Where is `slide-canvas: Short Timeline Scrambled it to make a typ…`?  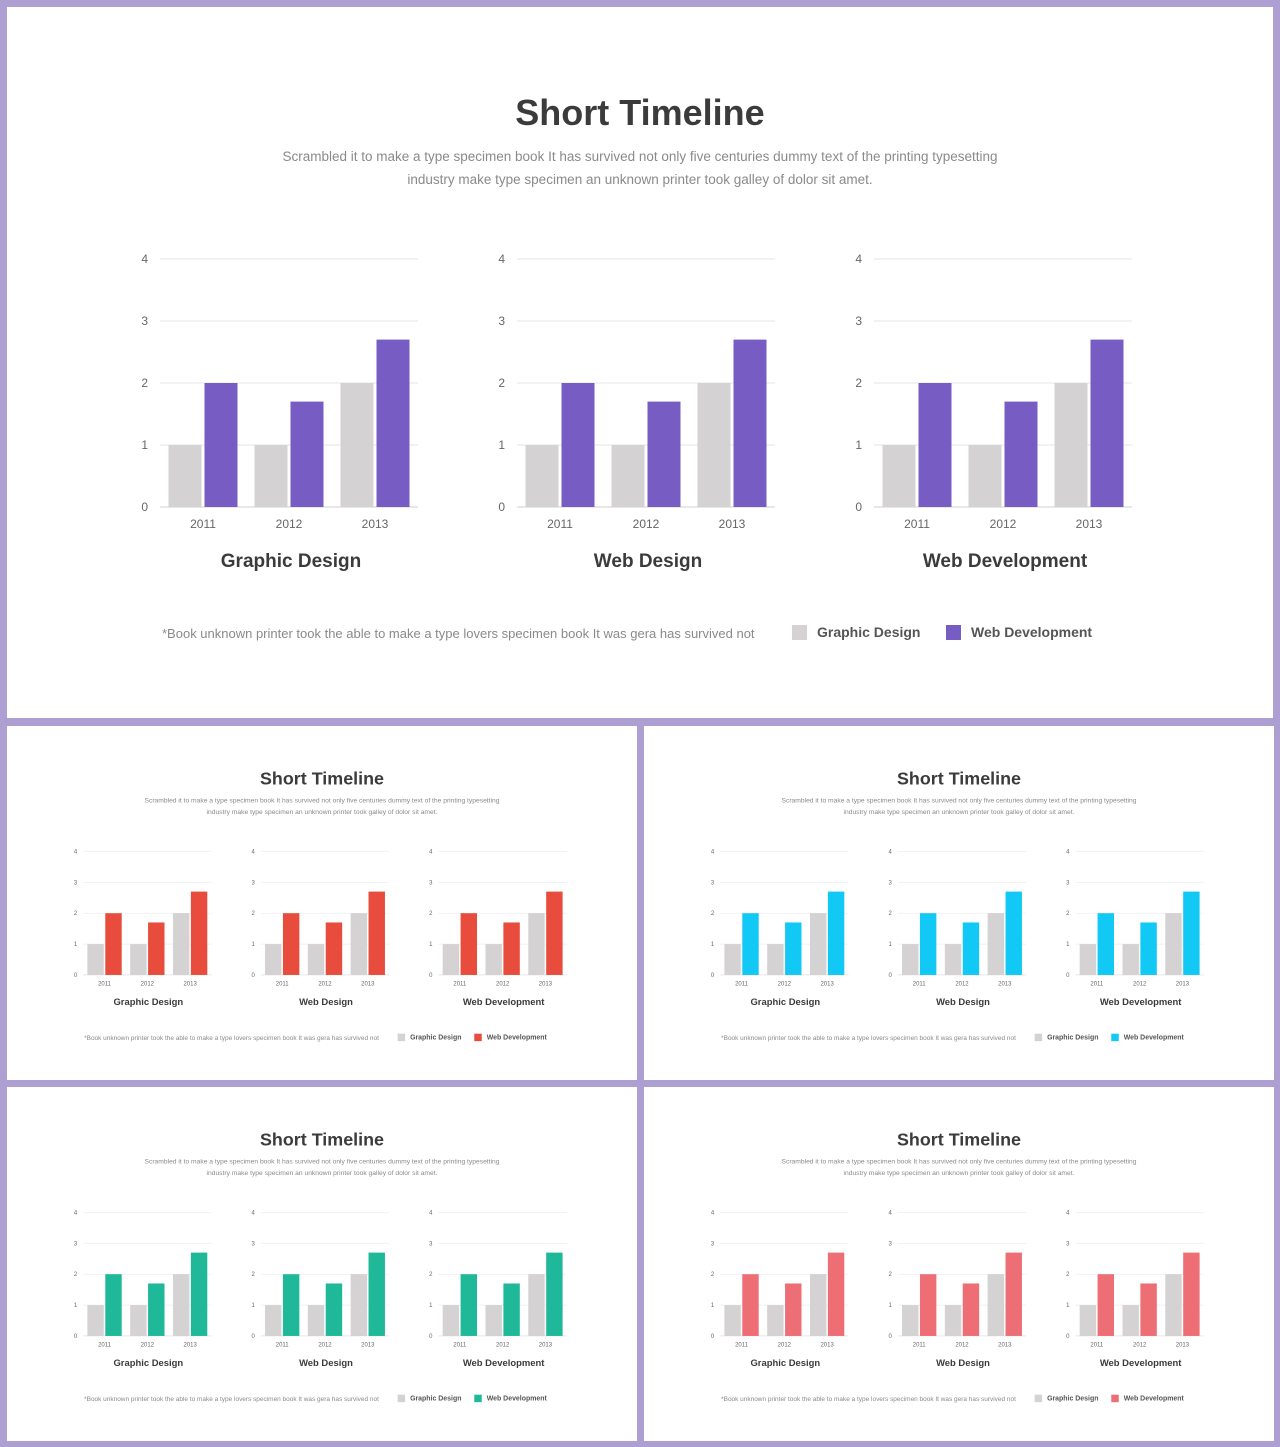 slide-canvas: Short Timeline Scrambled it to make a typ… is located at coordinates (320, 1266).